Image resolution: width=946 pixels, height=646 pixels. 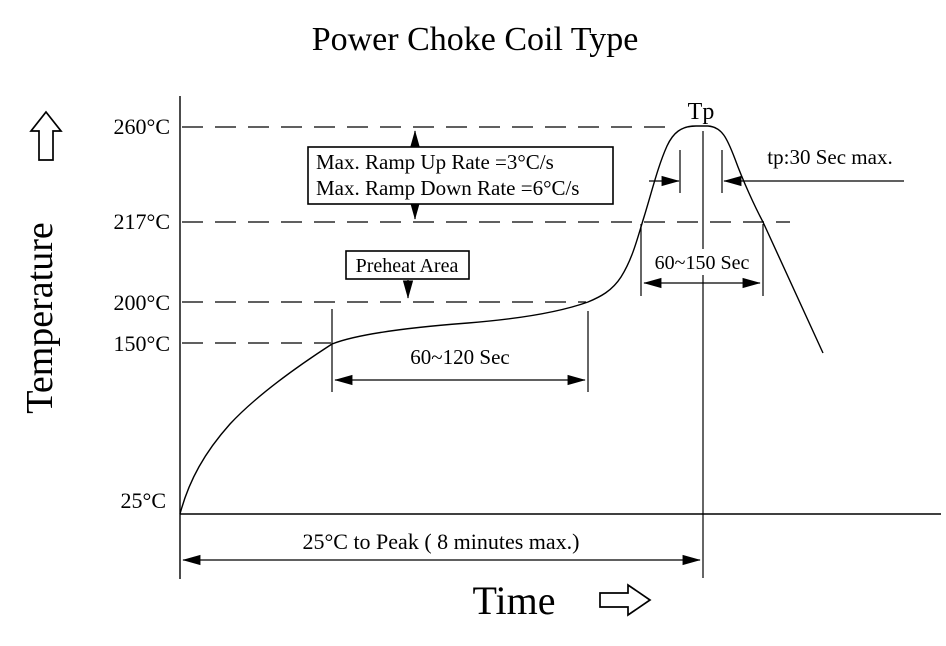 What do you see at coordinates (142, 221) in the screenshot?
I see `y-tick-217: 217°C` at bounding box center [142, 221].